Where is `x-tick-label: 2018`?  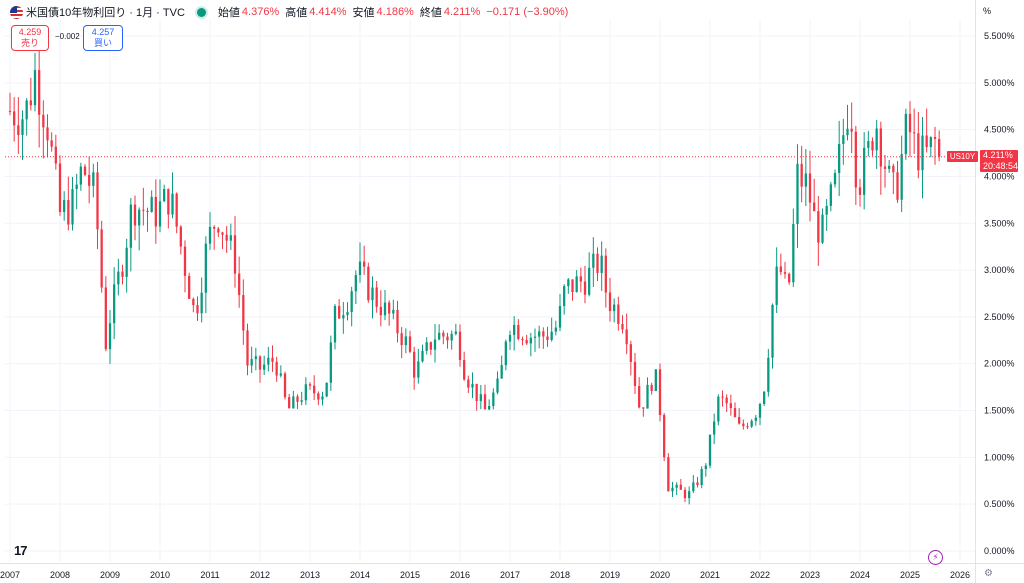
x-tick-label: 2018 is located at coordinates (560, 575).